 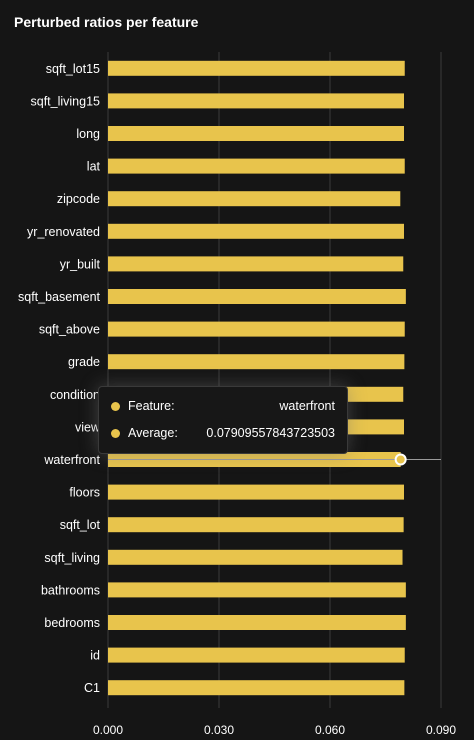 I want to click on x-tick-label: 0.090, so click(x=441, y=730).